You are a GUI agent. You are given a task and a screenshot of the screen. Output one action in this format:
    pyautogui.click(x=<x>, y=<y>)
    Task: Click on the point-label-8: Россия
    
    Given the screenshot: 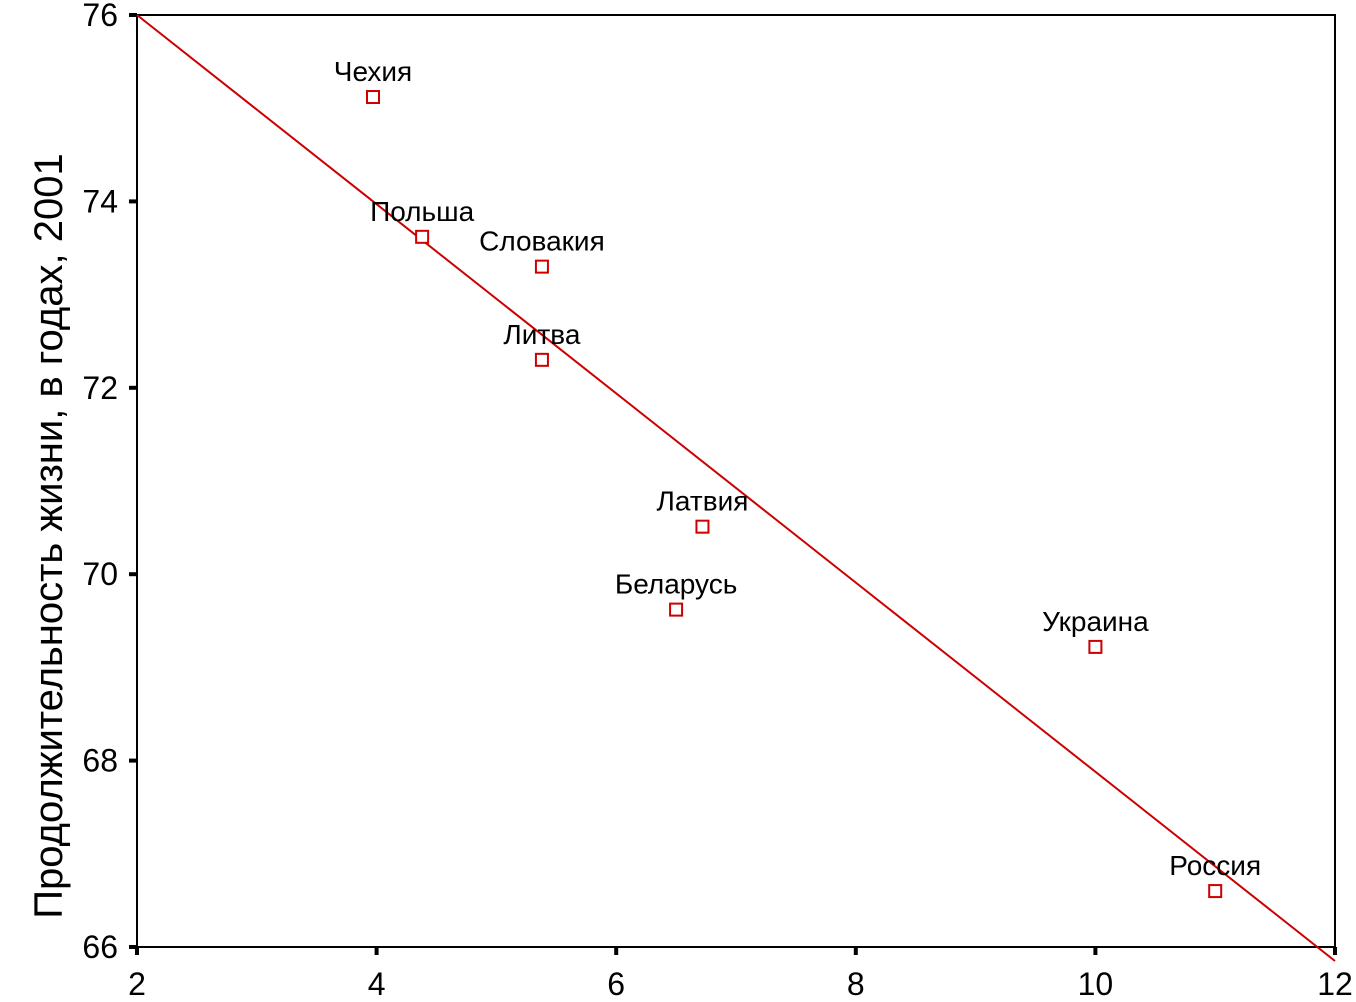 What is the action you would take?
    pyautogui.click(x=1215, y=865)
    